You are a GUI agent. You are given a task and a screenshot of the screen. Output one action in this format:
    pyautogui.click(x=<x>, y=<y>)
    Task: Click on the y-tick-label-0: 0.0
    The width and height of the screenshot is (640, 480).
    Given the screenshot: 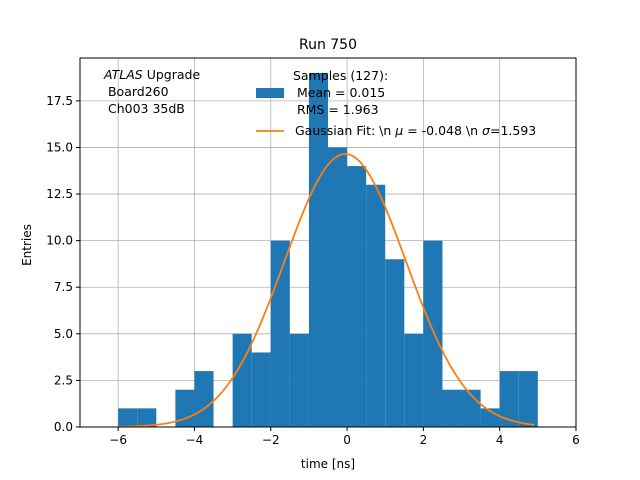 What is the action you would take?
    pyautogui.click(x=63, y=427)
    